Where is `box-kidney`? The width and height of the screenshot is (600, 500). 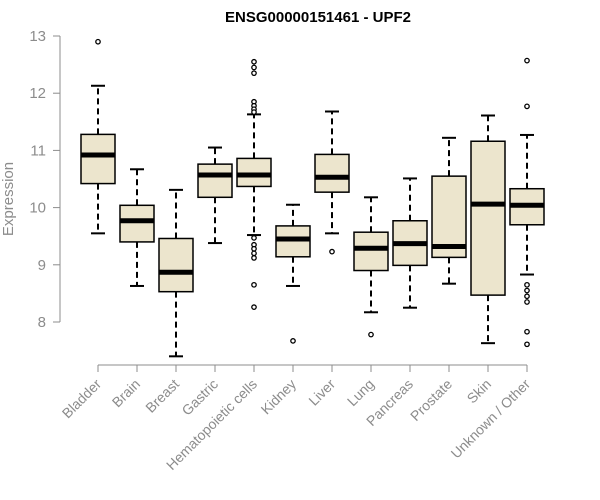 box-kidney is located at coordinates (293, 273).